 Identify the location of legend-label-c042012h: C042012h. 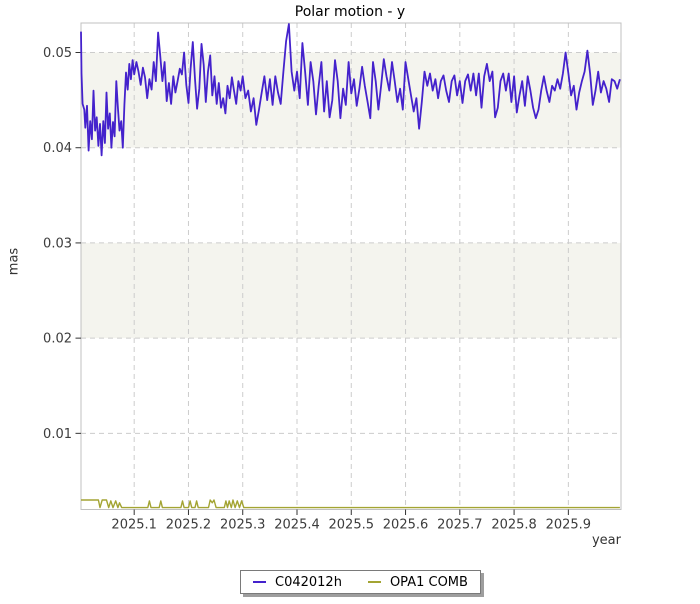
(308, 582).